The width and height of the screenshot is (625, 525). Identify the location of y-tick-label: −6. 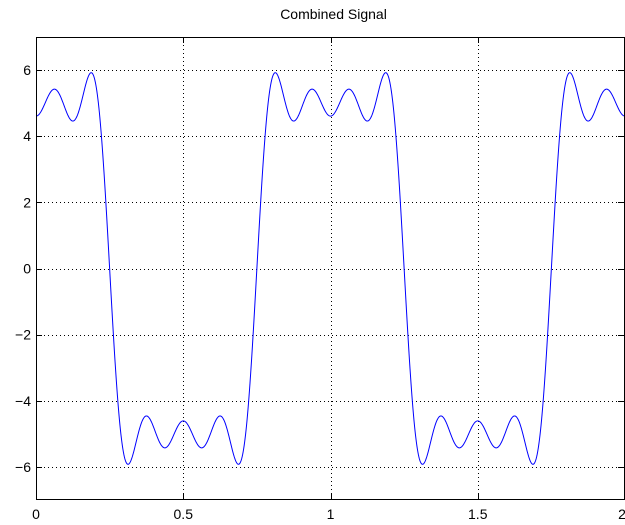
(23, 467).